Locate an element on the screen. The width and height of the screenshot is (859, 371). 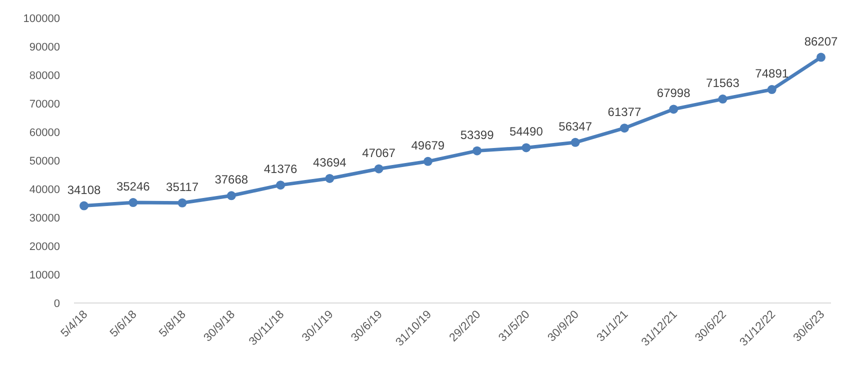
y-tick-label: 30000 is located at coordinates (44, 218).